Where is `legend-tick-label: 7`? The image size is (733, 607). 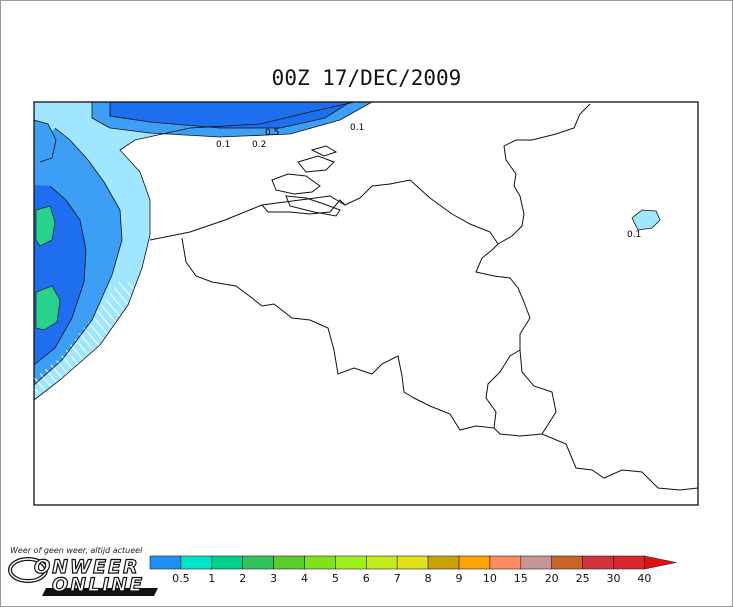
legend-tick-label: 7 is located at coordinates (397, 578).